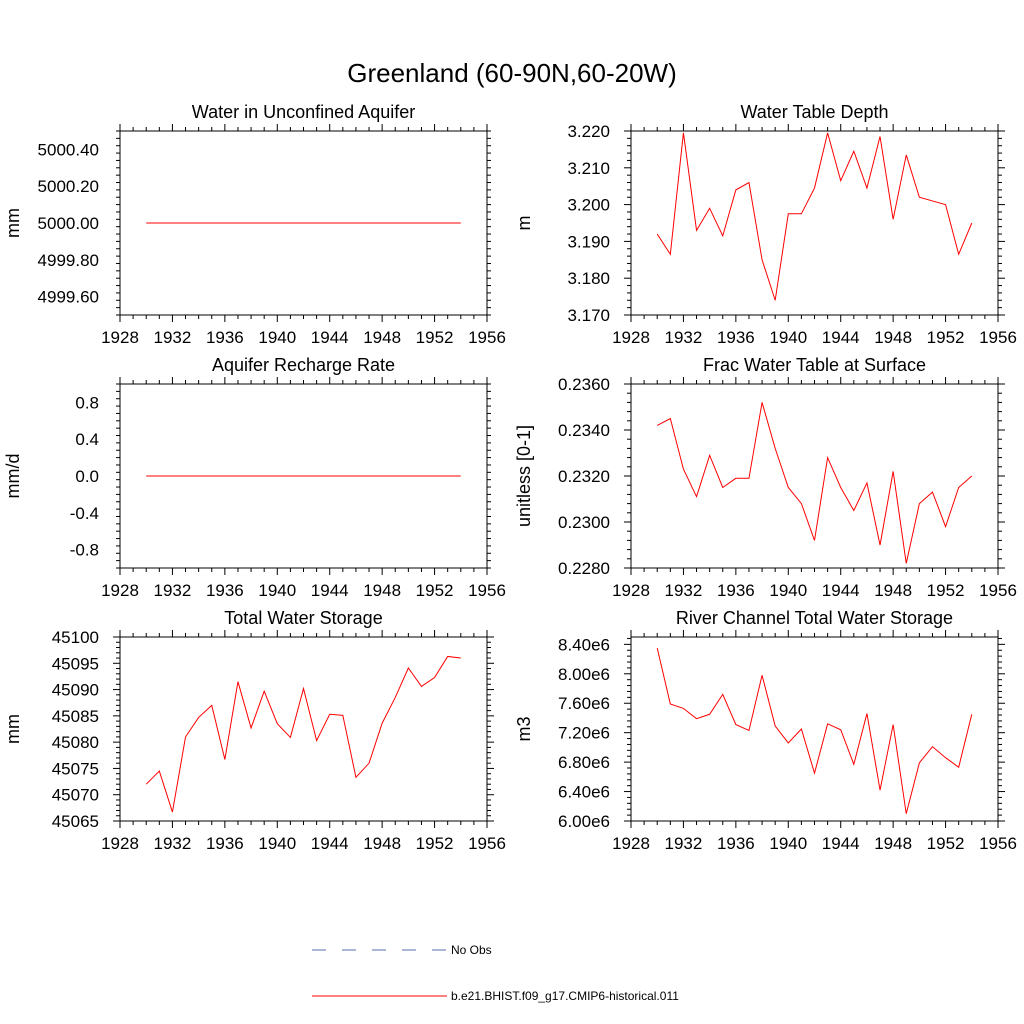 The width and height of the screenshot is (1024, 1024). What do you see at coordinates (13, 476) in the screenshot?
I see `y-axis-label: mm/d` at bounding box center [13, 476].